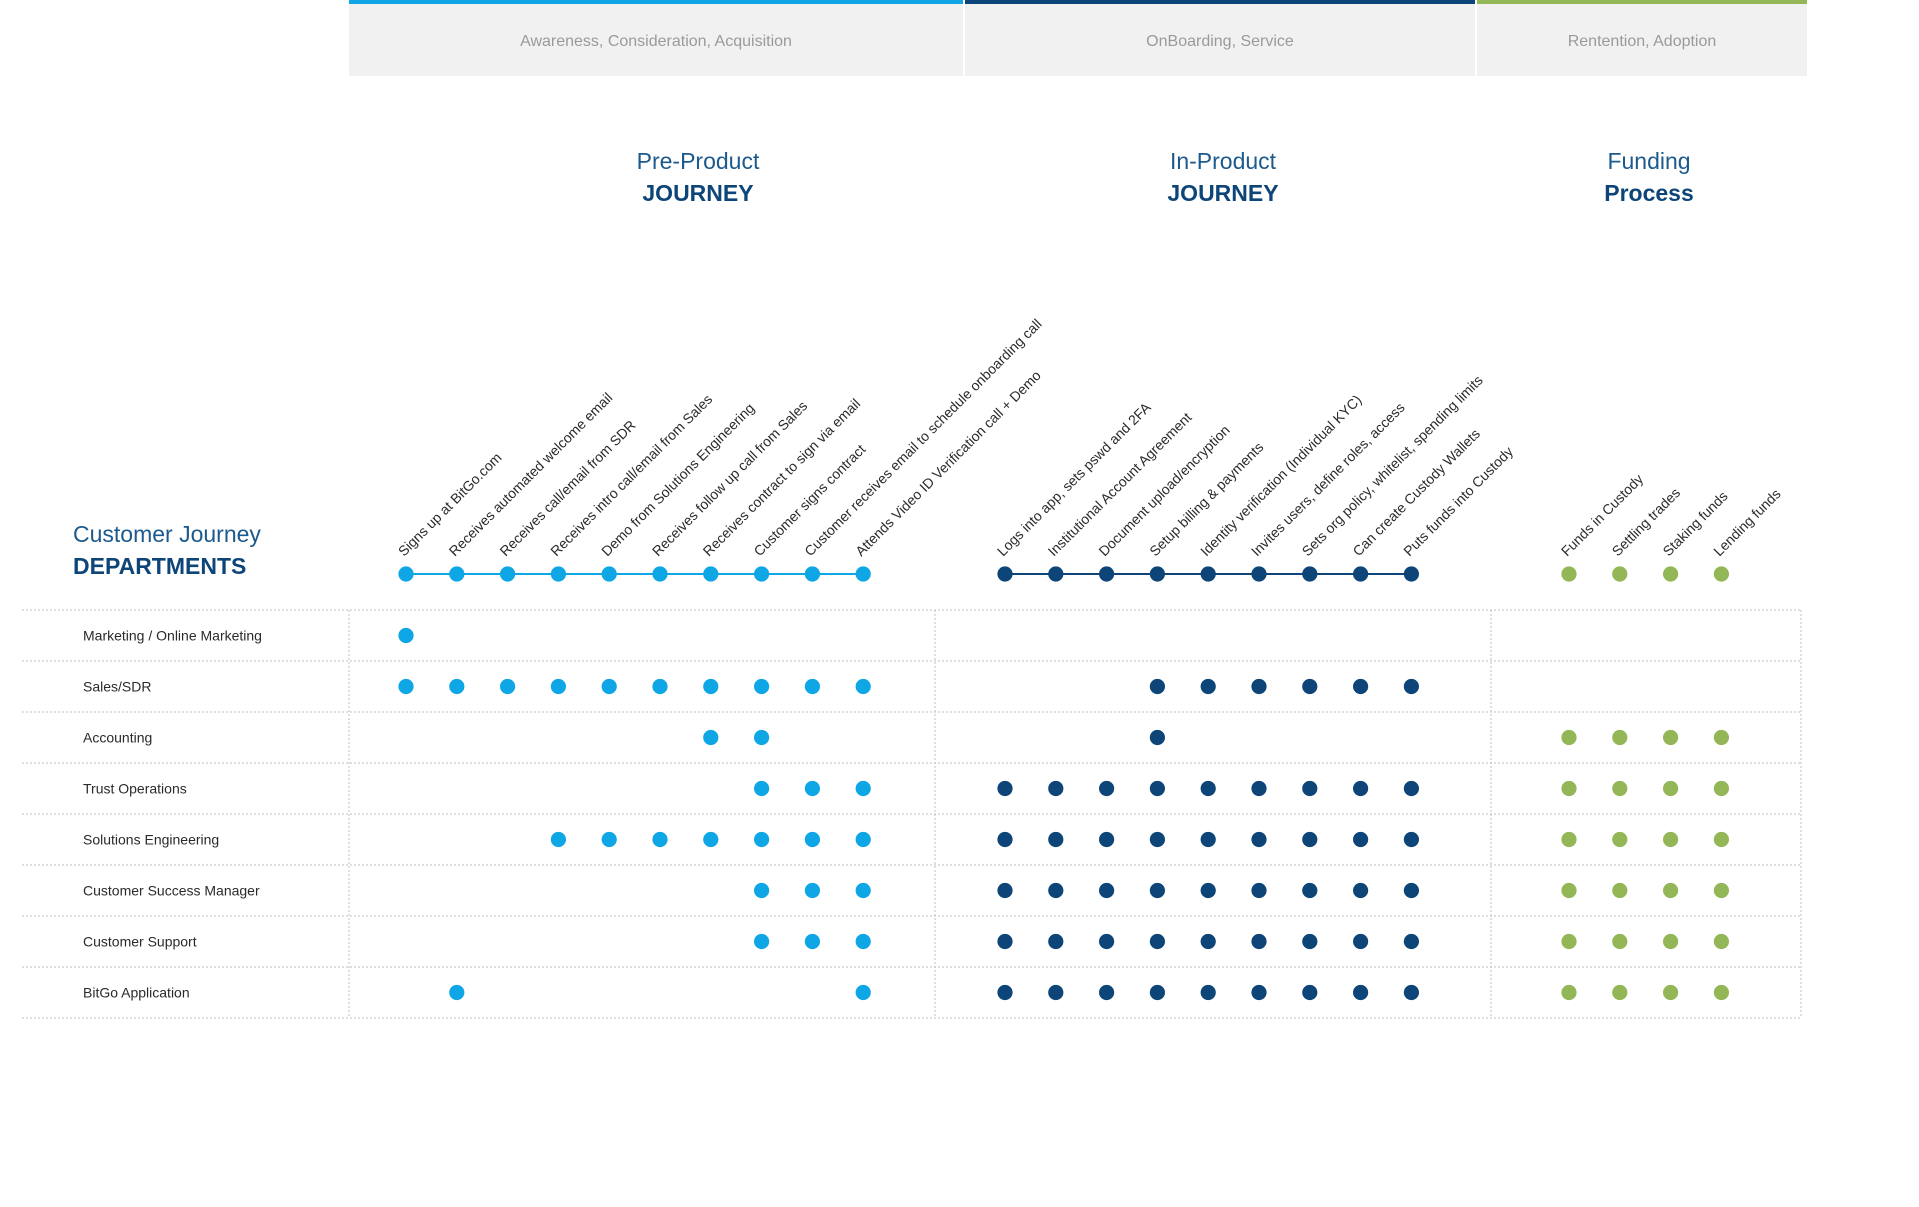  I want to click on phase-bar-fund-accent, so click(1642, 2).